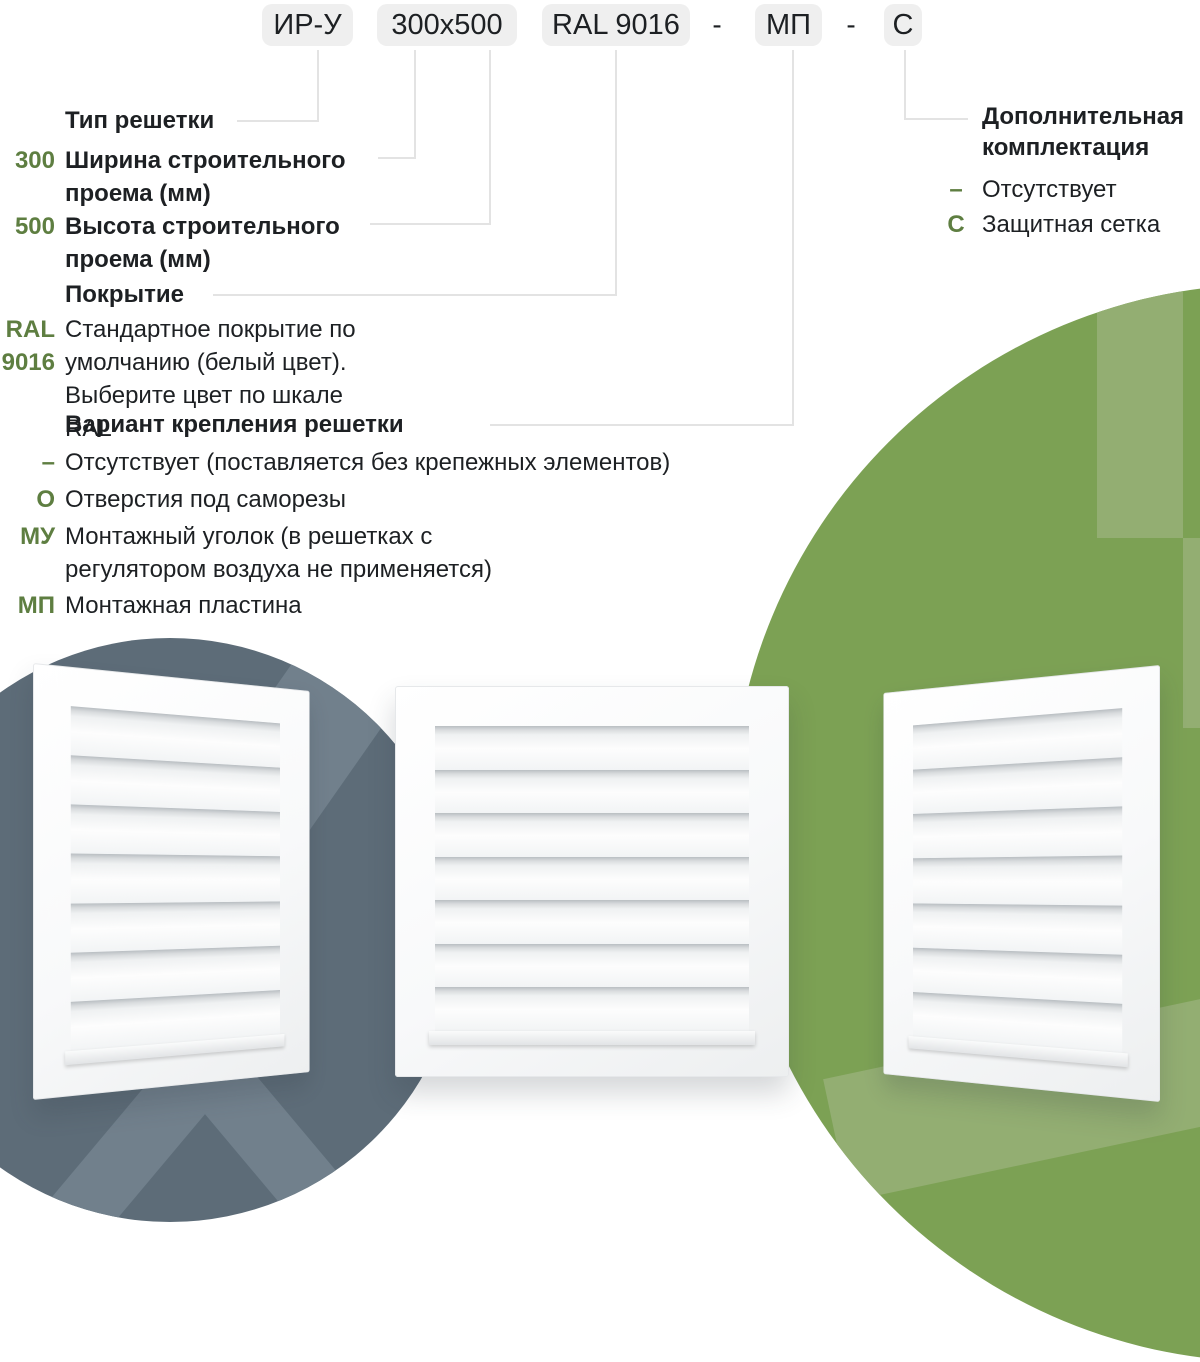 This screenshot has width=1200, height=1362. I want to click on connector-width, so click(397, 104).